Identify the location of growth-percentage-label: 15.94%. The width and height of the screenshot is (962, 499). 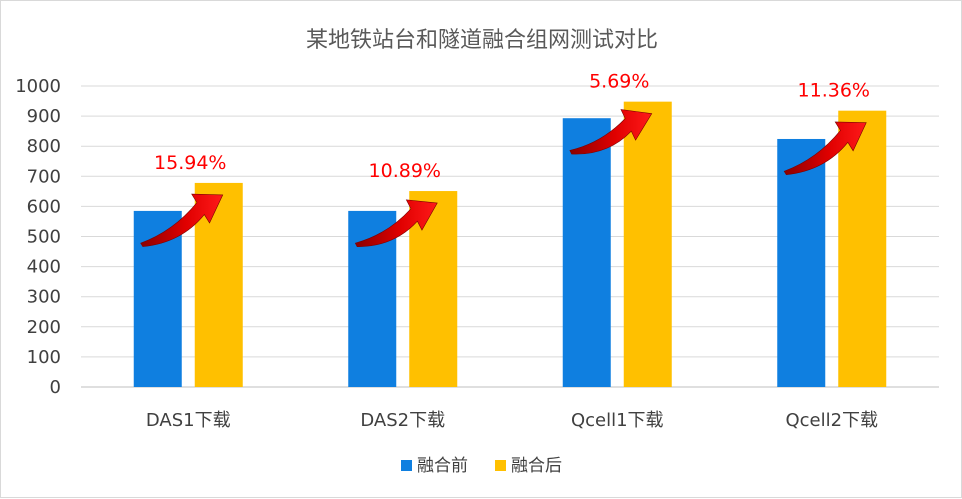
(190, 163).